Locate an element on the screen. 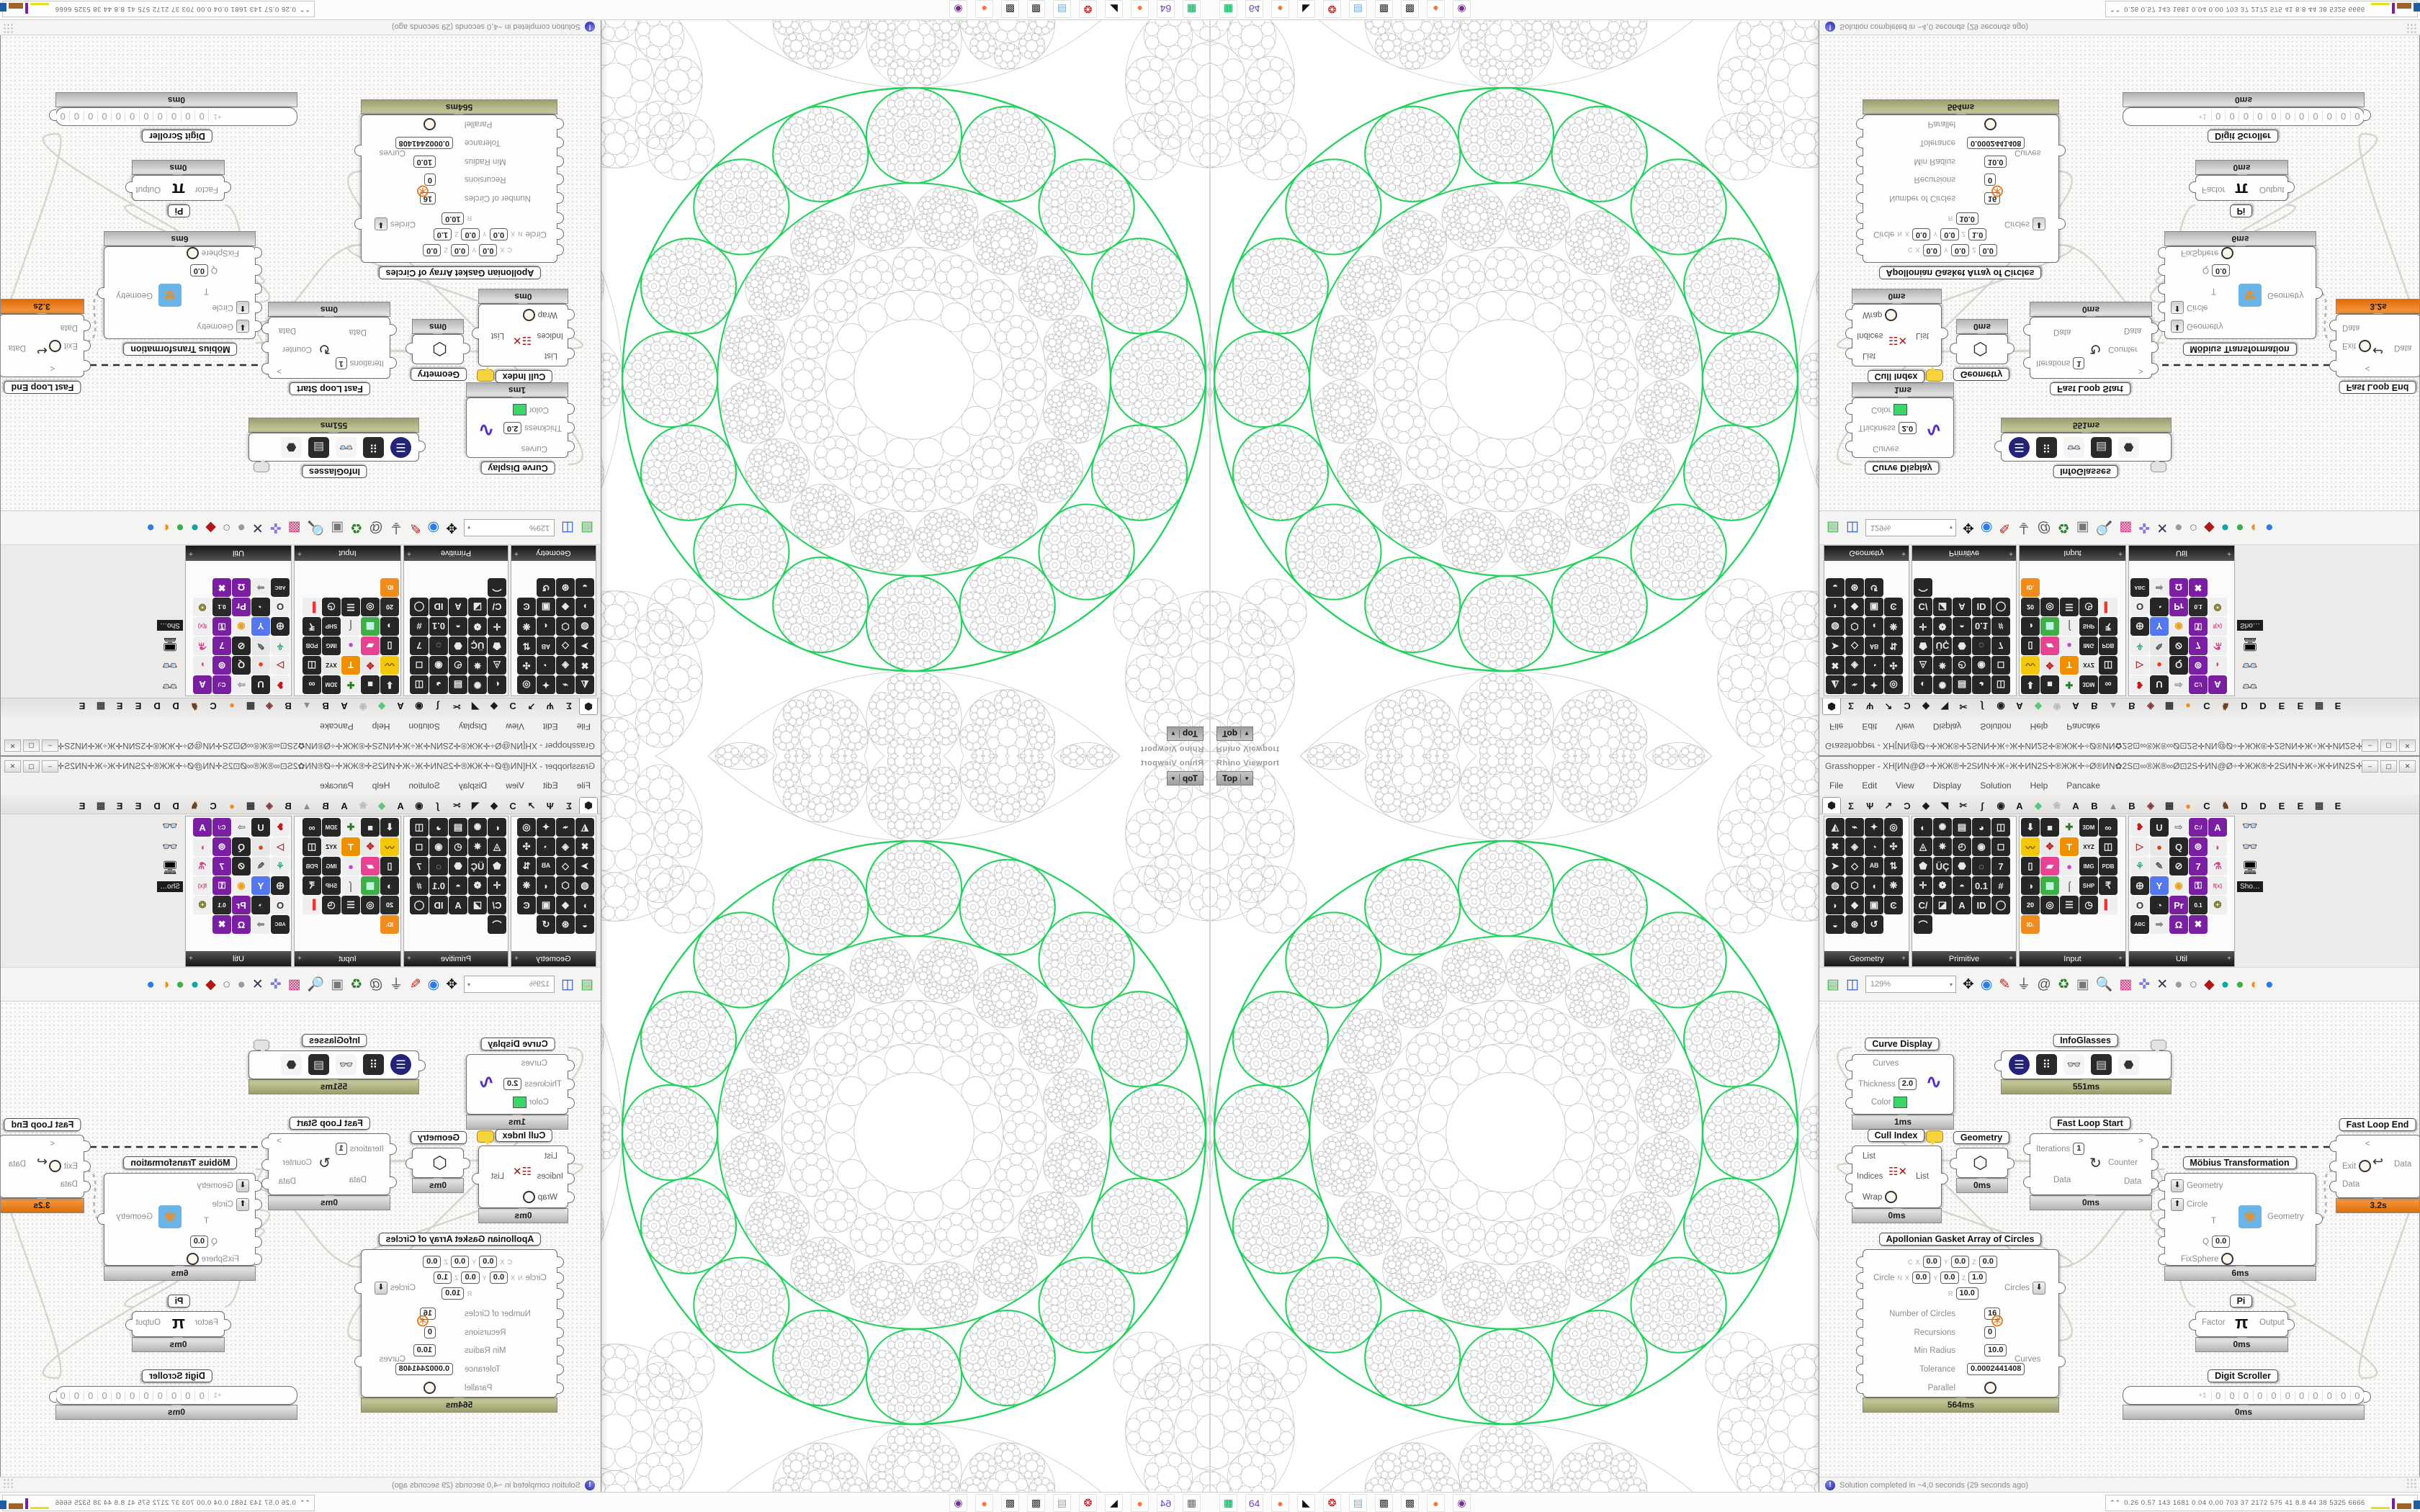 Image resolution: width=2420 pixels, height=1512 pixels. palette-icon: ↺ is located at coordinates (546, 587).